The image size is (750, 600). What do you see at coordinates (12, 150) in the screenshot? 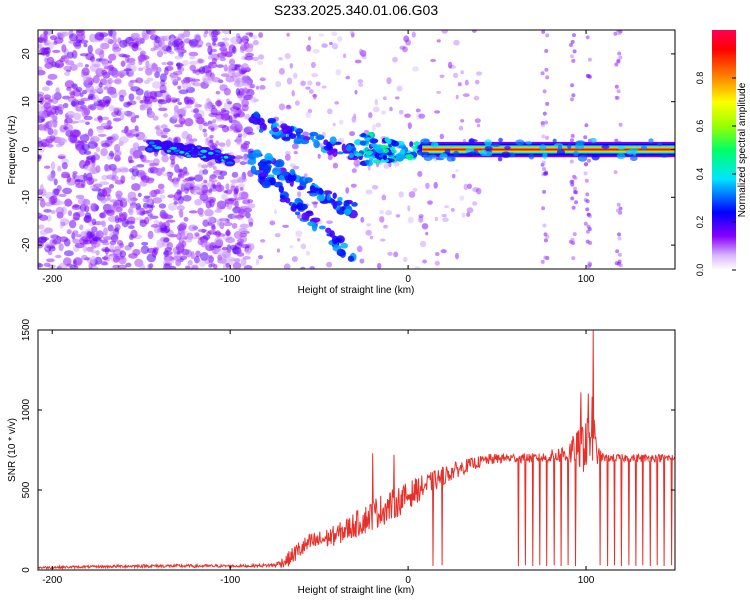
I see `spectrogram-y-axis-label: Frequency (Hz)` at bounding box center [12, 150].